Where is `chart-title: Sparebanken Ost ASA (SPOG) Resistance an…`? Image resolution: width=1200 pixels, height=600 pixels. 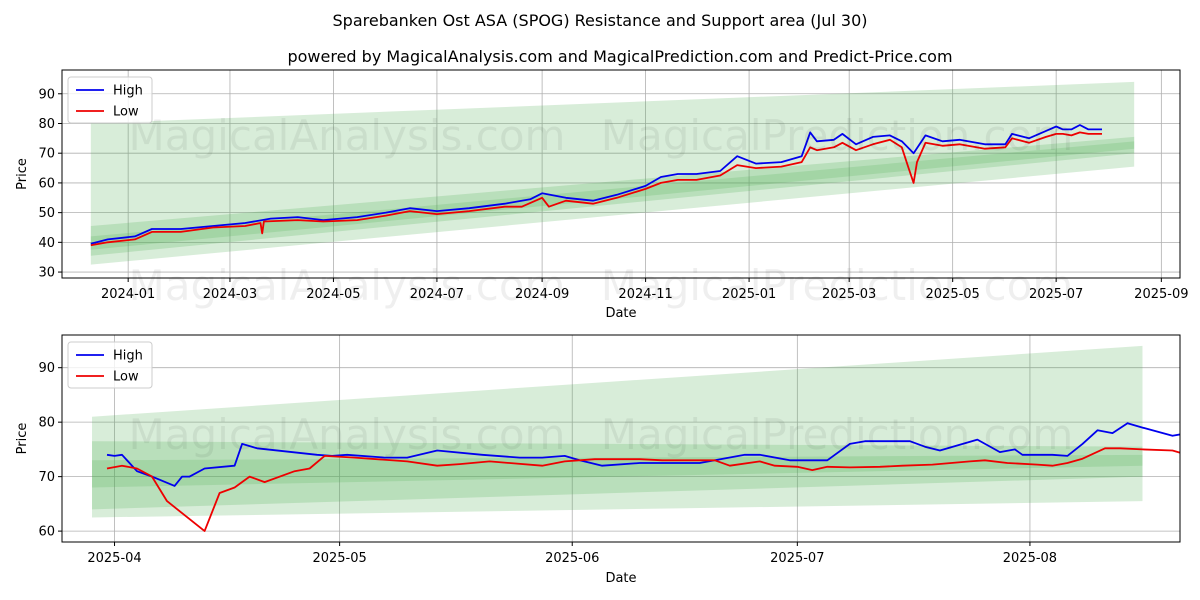
chart-title: Sparebanken Ost ASA (SPOG) Resistance an… is located at coordinates (600, 20).